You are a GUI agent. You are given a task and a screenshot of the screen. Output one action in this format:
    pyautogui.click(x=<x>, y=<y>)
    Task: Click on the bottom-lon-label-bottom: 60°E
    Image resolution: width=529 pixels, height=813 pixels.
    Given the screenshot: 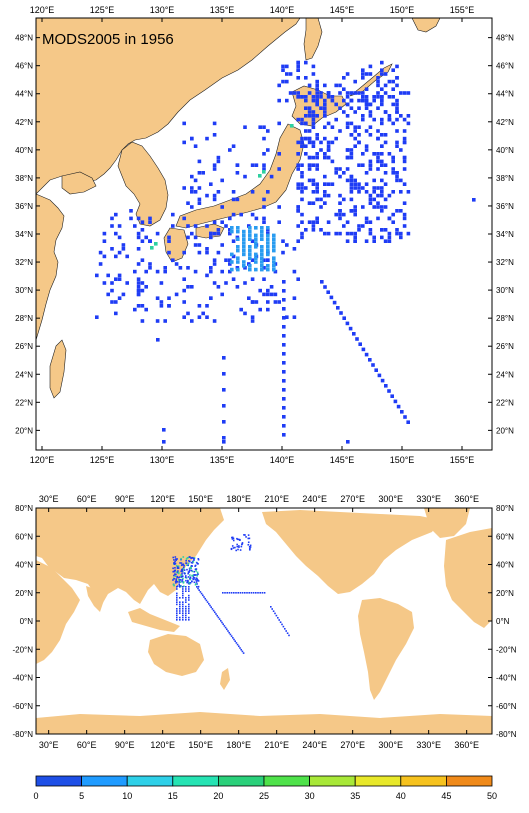 What is the action you would take?
    pyautogui.click(x=87, y=745)
    